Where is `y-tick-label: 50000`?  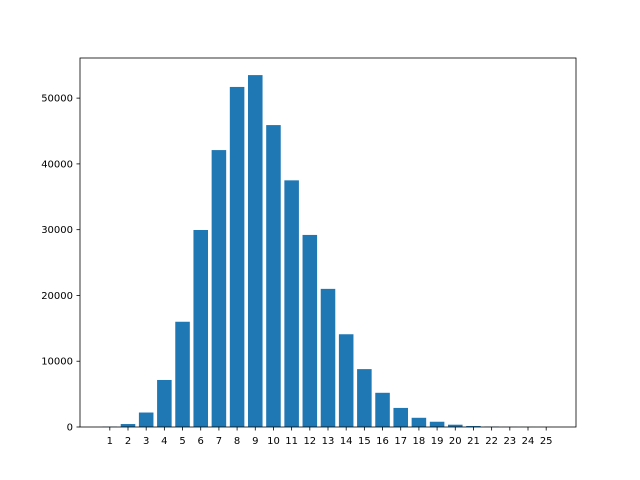
y-tick-label: 50000 is located at coordinates (57, 99).